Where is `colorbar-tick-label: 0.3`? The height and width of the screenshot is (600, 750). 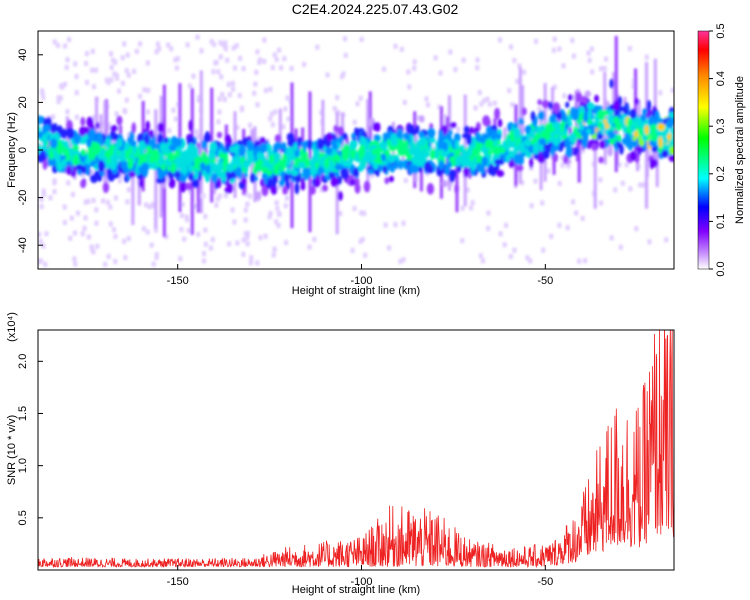
colorbar-tick-label: 0.3 is located at coordinates (721, 126).